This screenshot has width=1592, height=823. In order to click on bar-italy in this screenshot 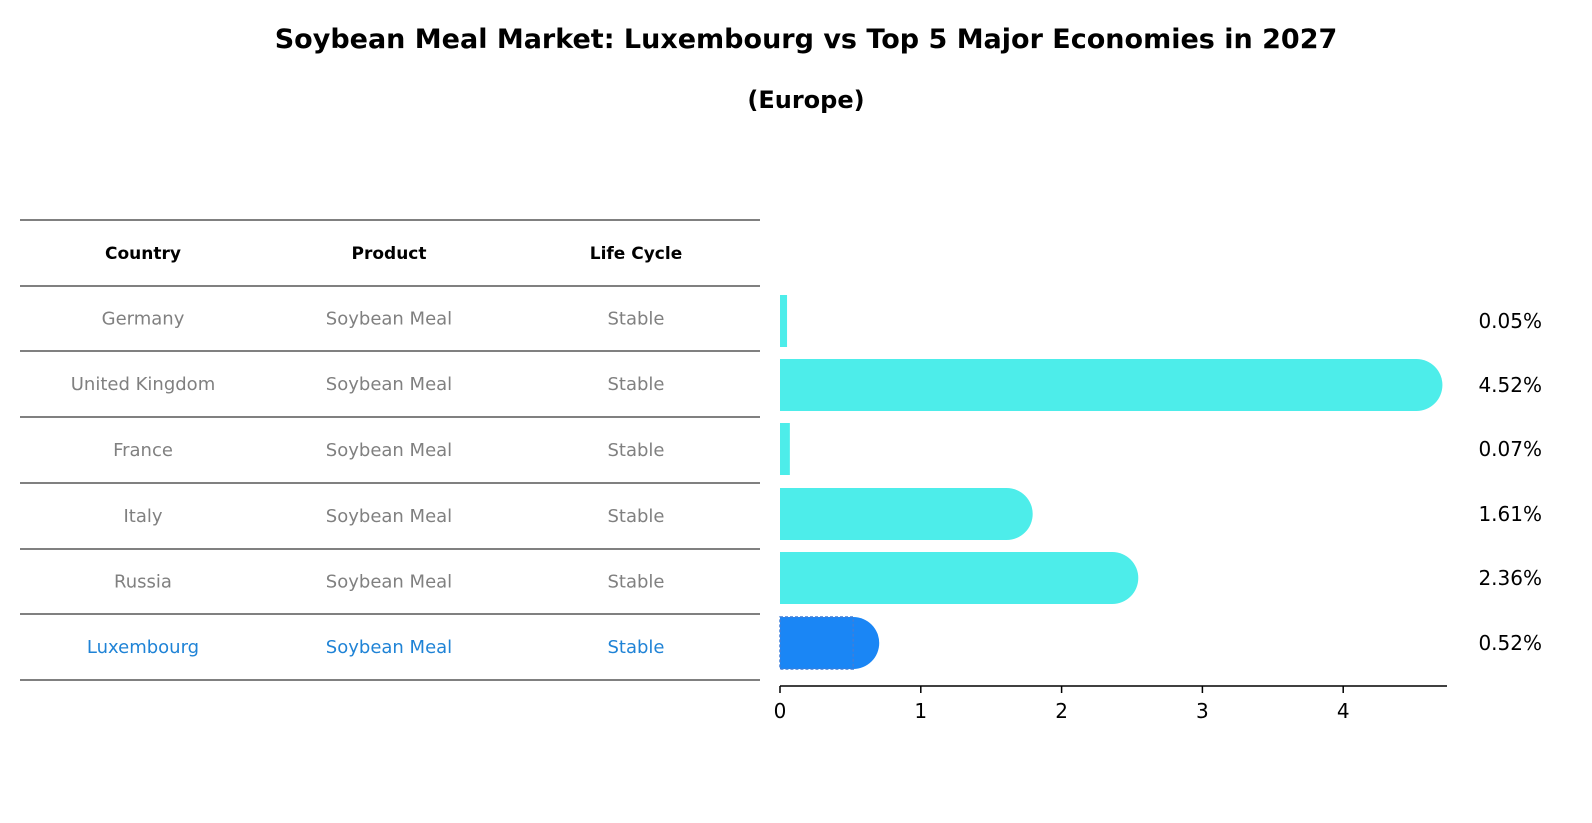, I will do `click(906, 514)`.